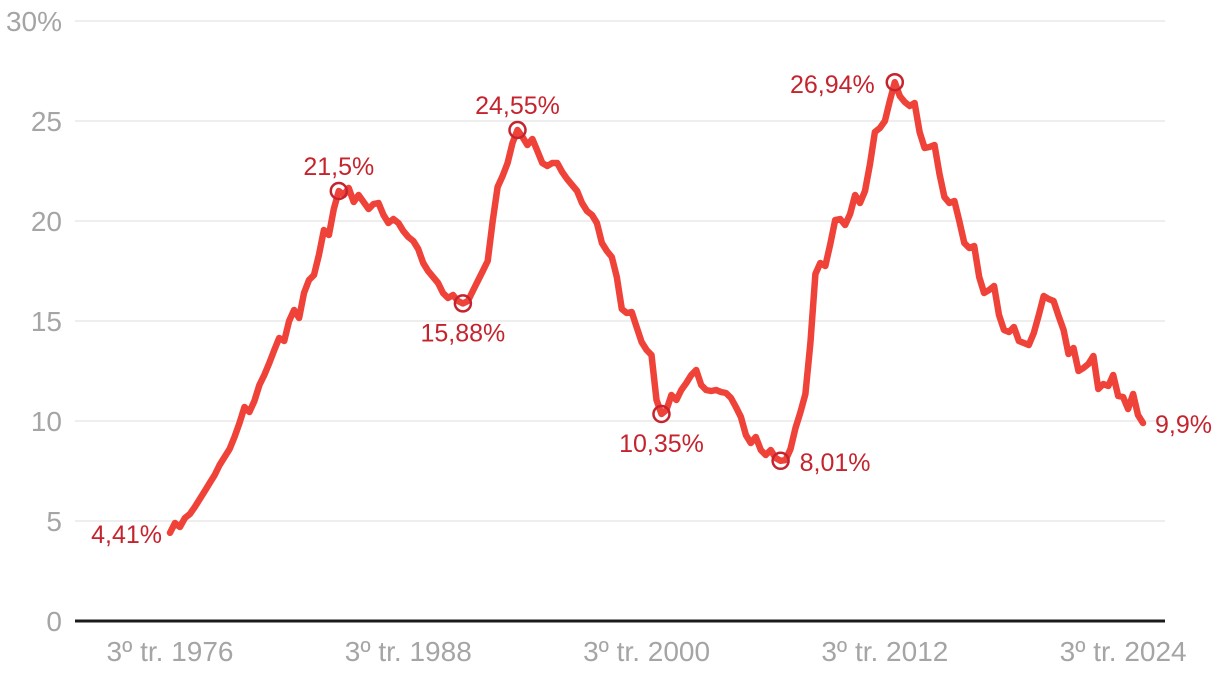 This screenshot has height=685, width=1220. Describe the element at coordinates (408, 651) in the screenshot. I see `x-axis-tick-label: 3º tr. 1988` at that location.